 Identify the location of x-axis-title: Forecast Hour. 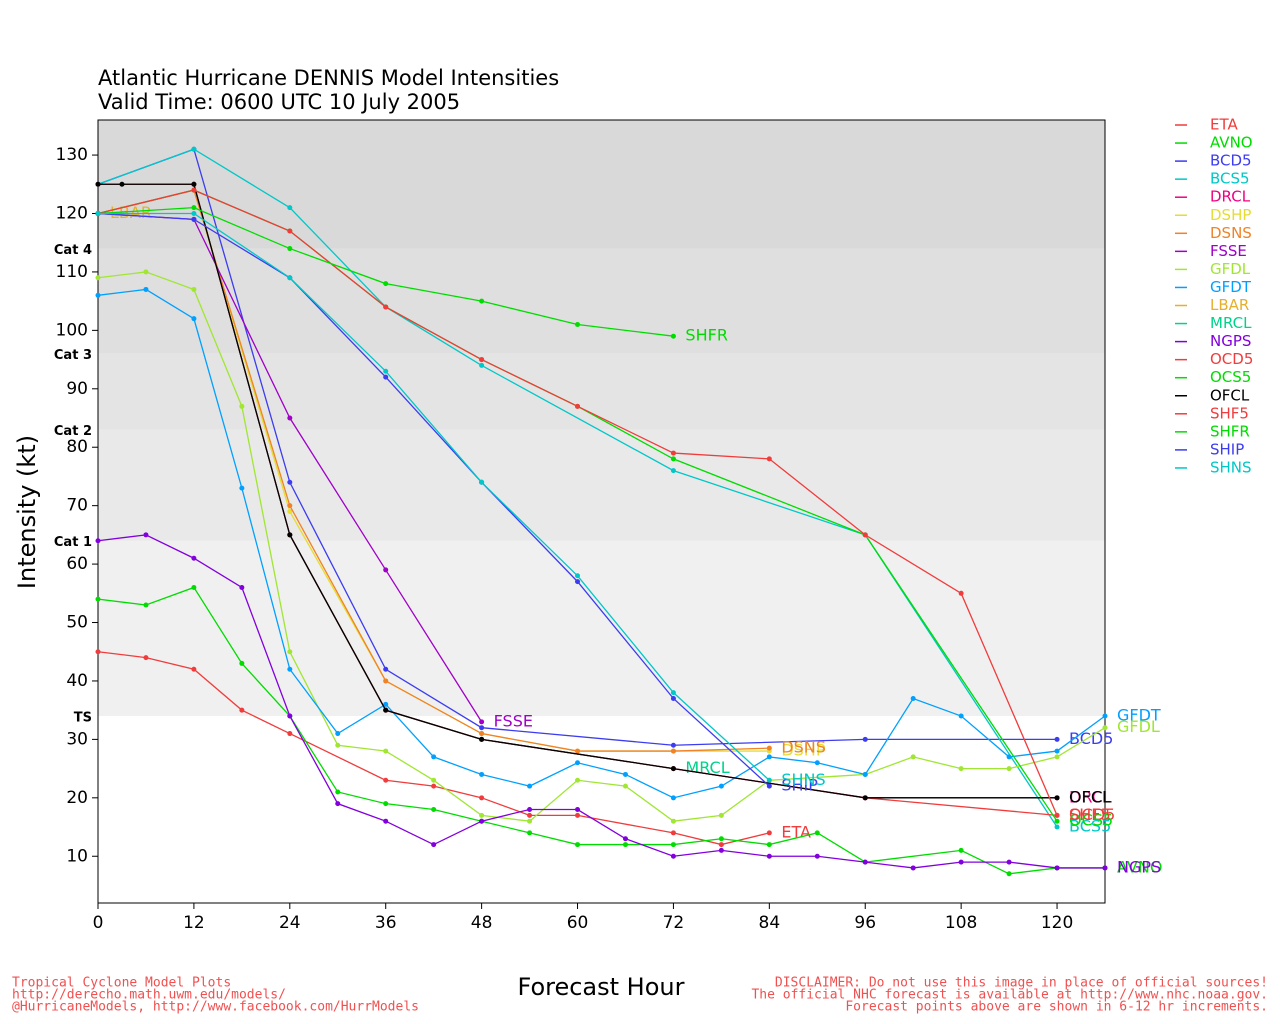
(601, 987).